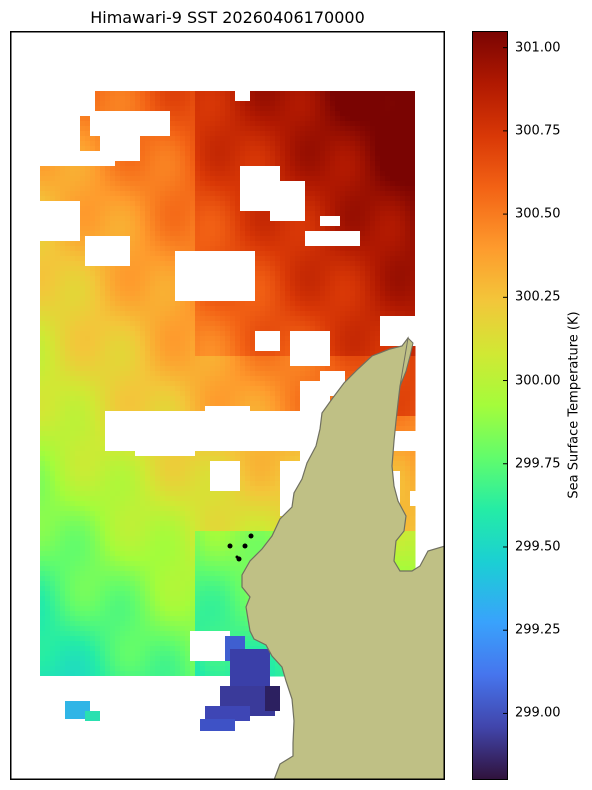 The image size is (592, 790). Describe the element at coordinates (240, 547) in the screenshot. I see `observation-points` at that location.